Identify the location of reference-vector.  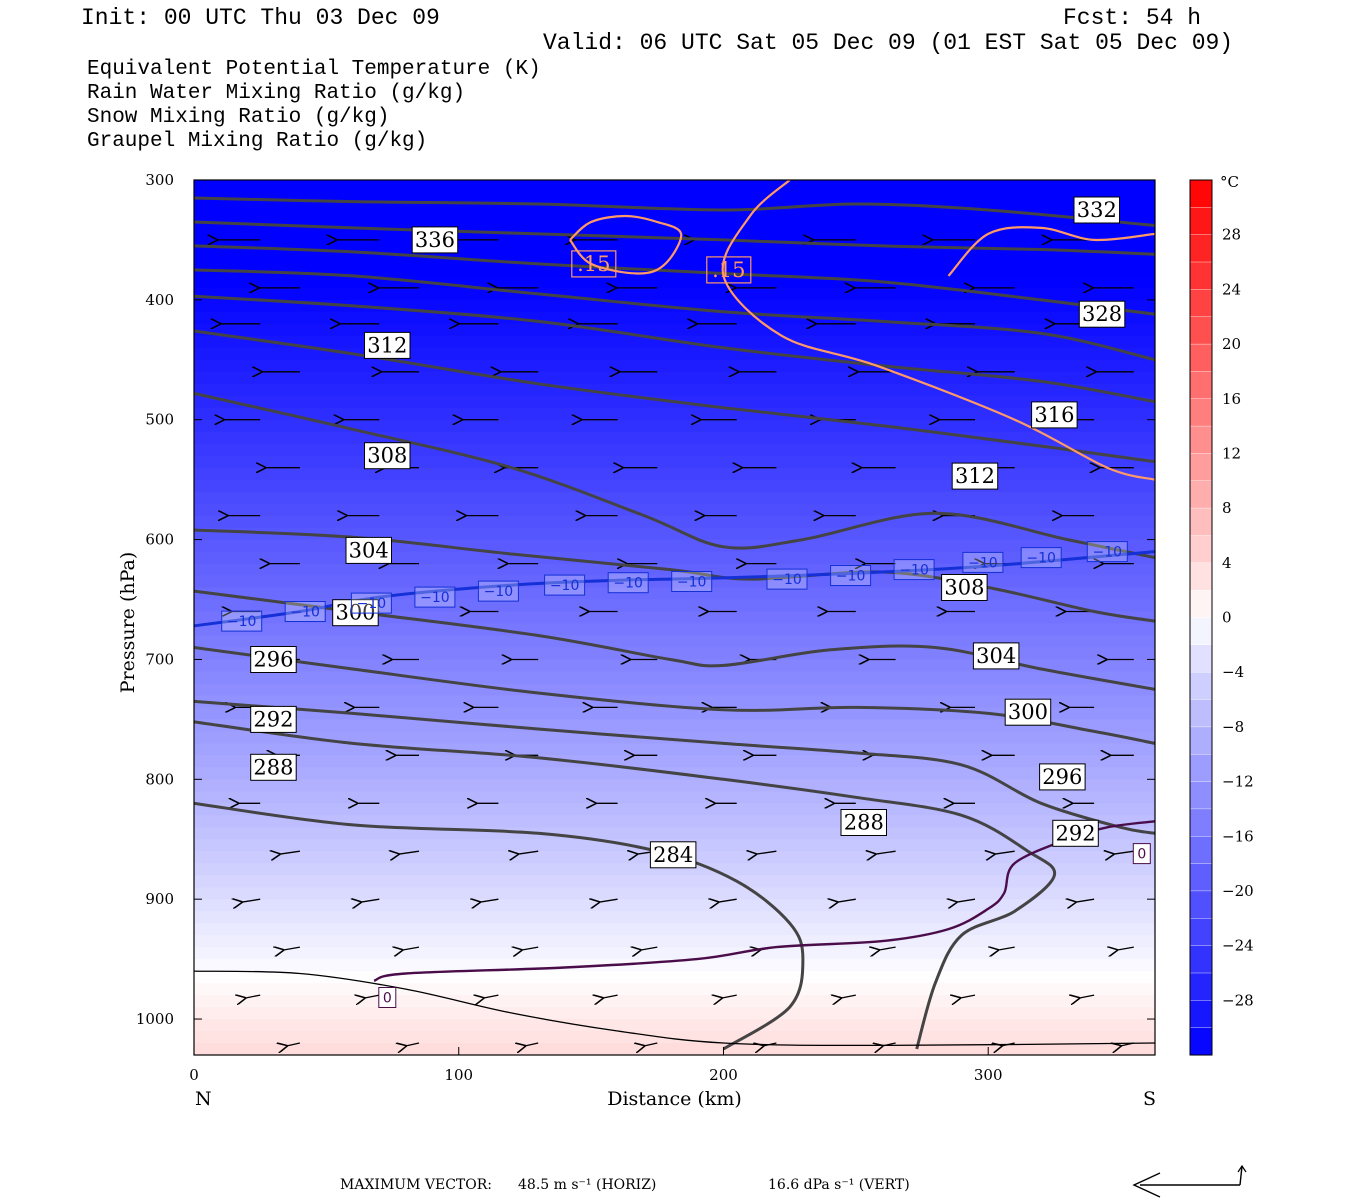
(1189, 1181).